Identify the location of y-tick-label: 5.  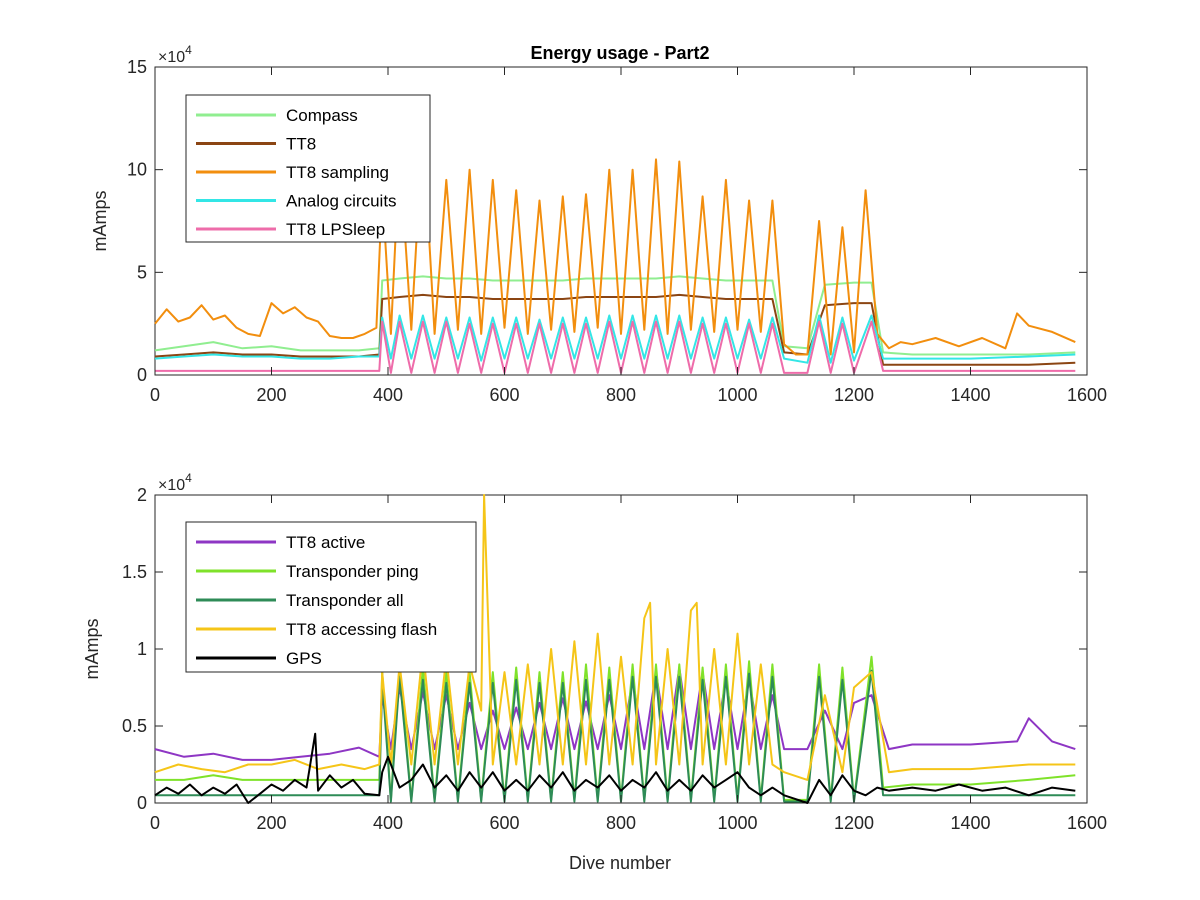
(142, 272).